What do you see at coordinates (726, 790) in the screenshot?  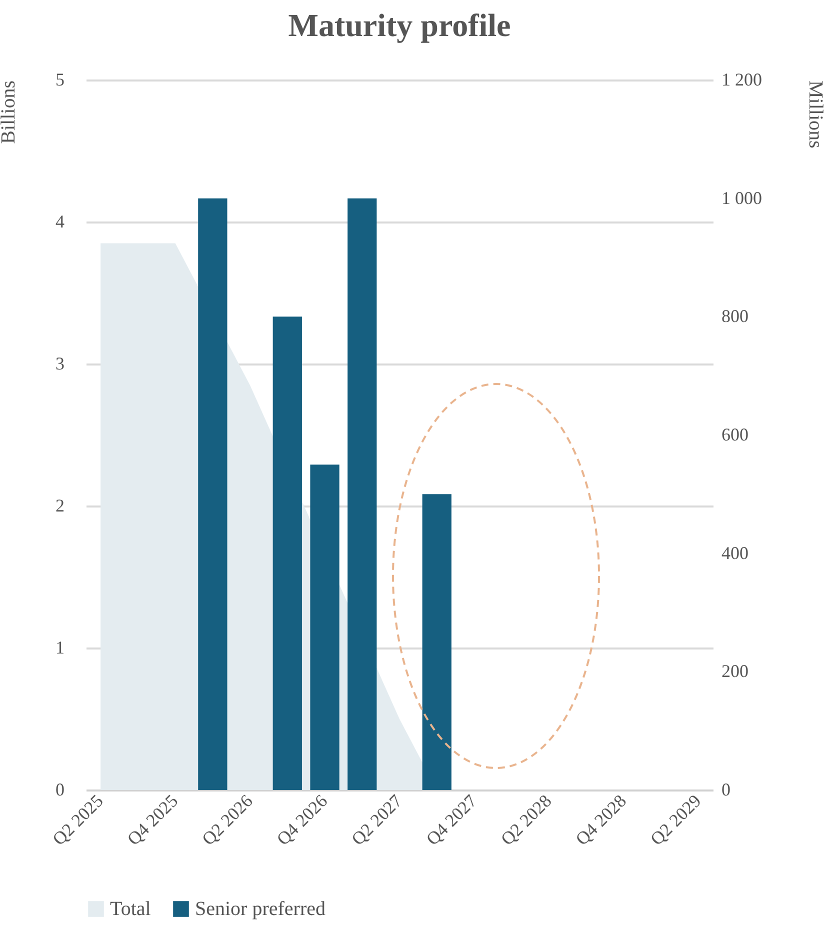 I see `y2-tick-label: 0` at bounding box center [726, 790].